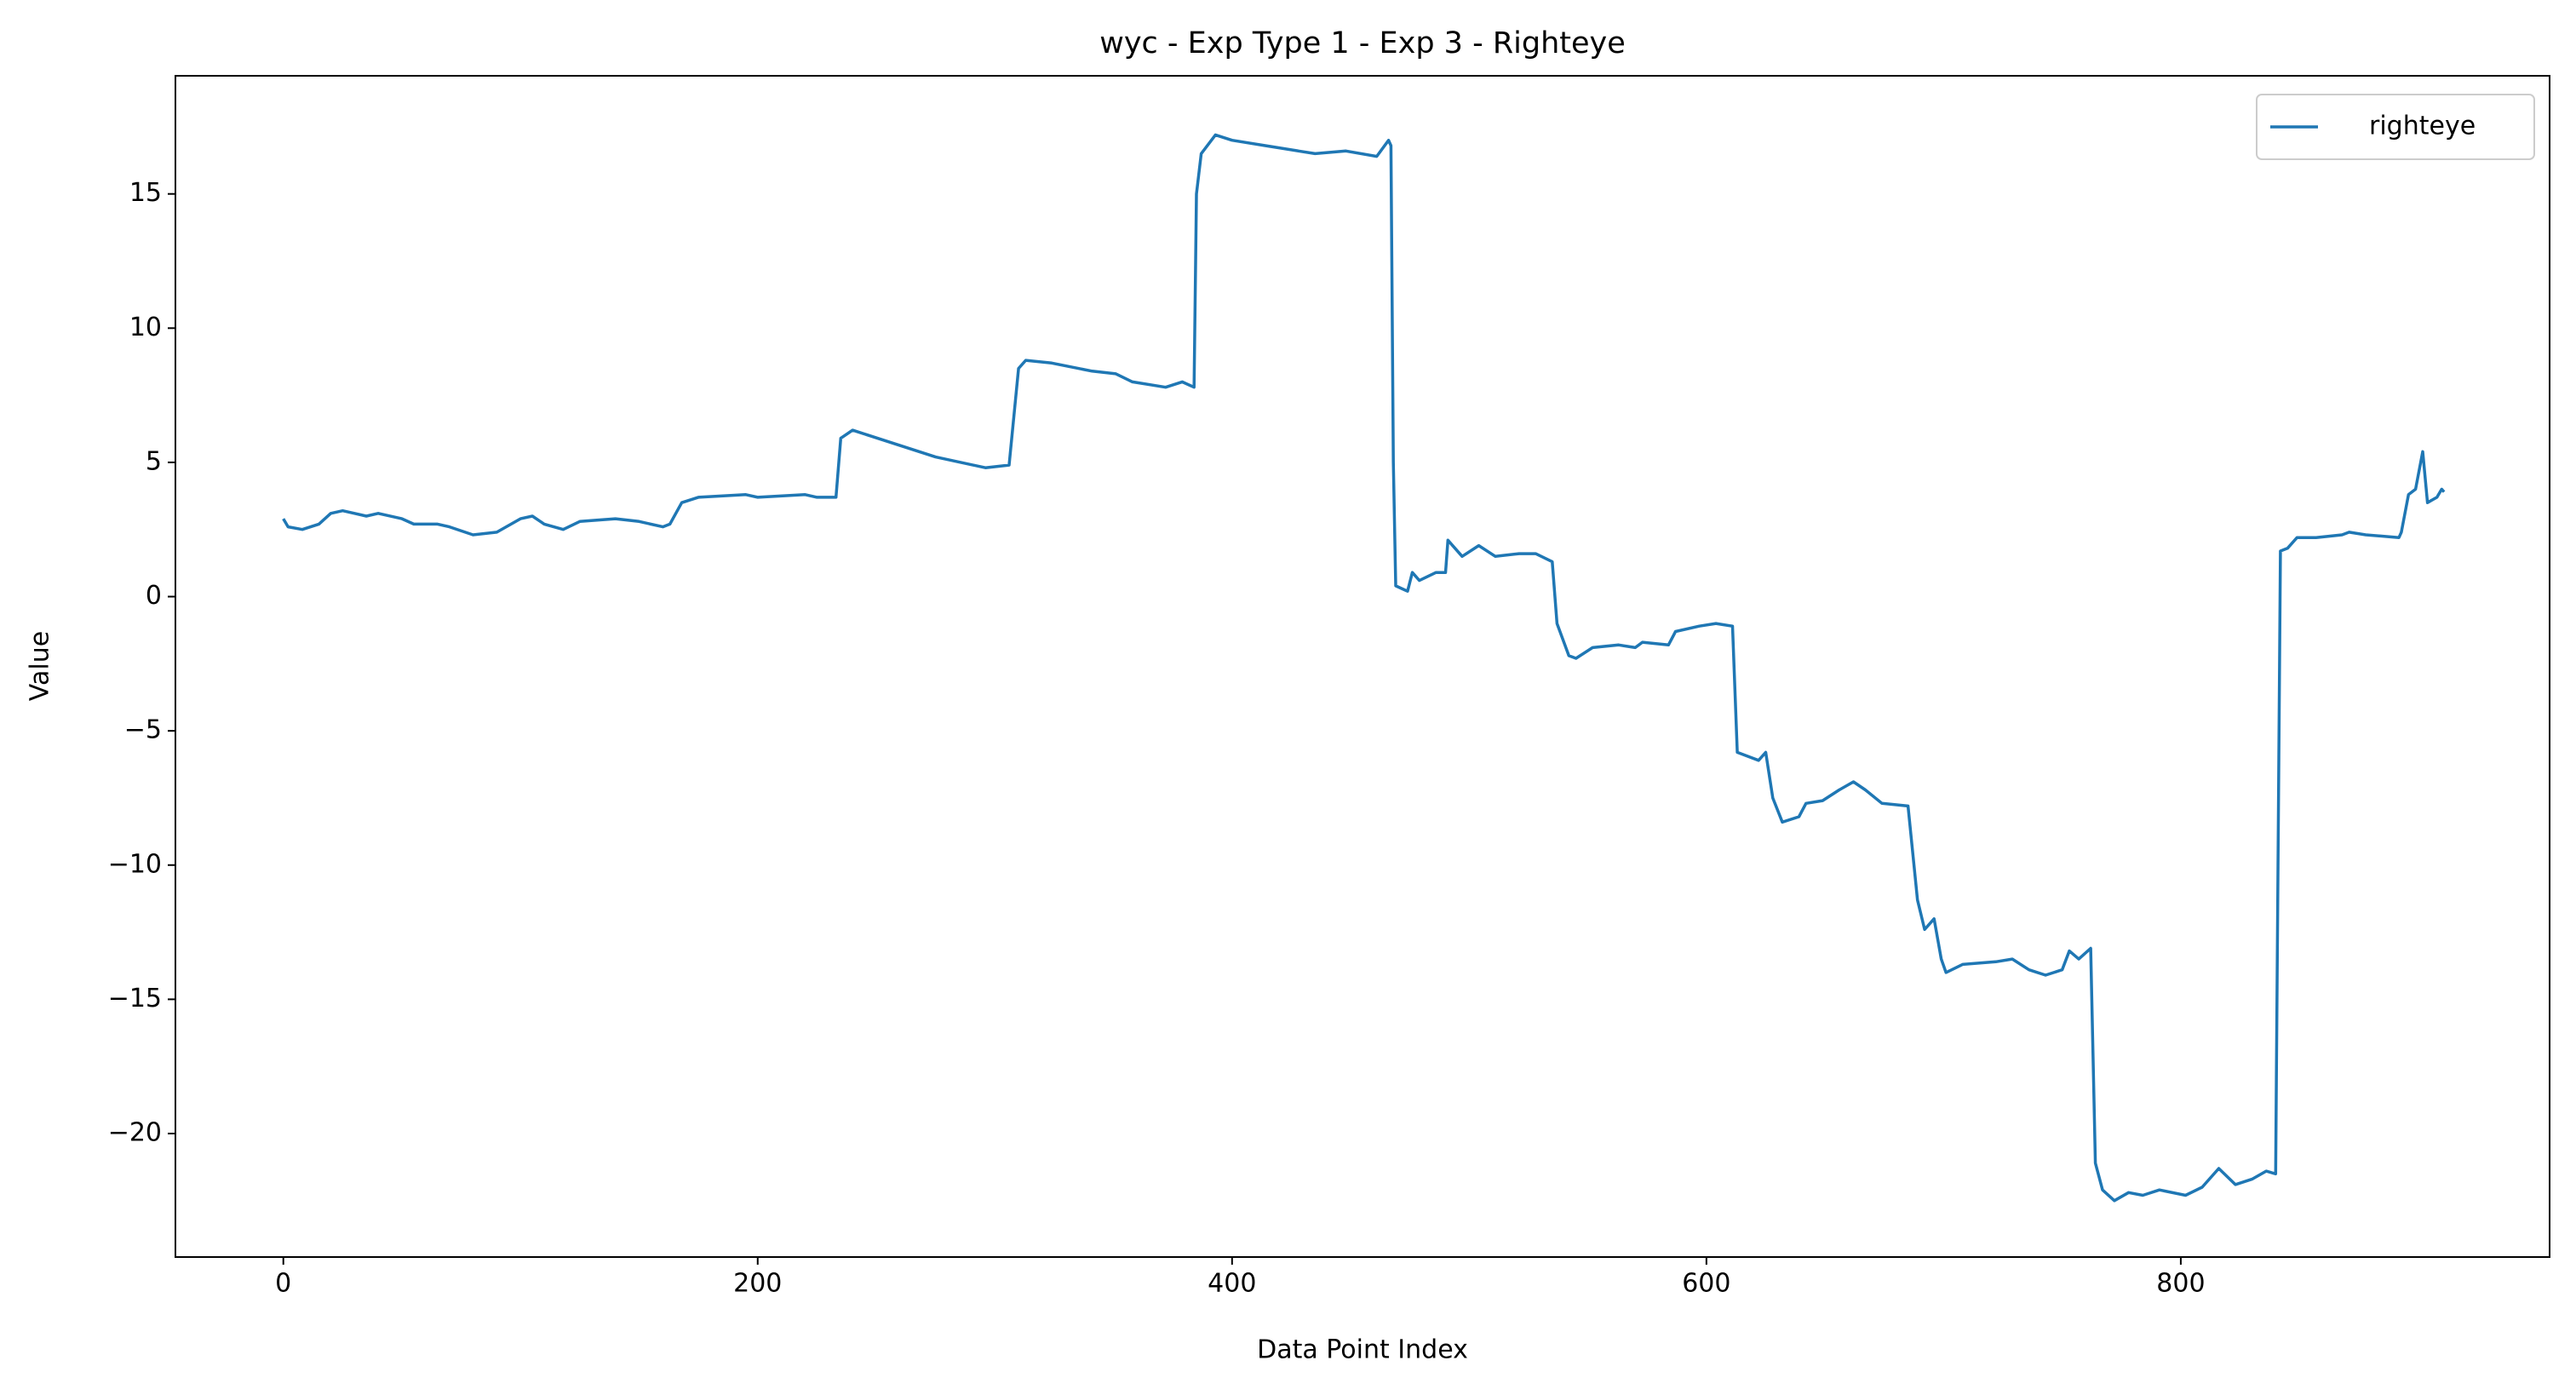 The width and height of the screenshot is (2576, 1395). Describe the element at coordinates (145, 327) in the screenshot. I see `y-tick-label: 10` at that location.